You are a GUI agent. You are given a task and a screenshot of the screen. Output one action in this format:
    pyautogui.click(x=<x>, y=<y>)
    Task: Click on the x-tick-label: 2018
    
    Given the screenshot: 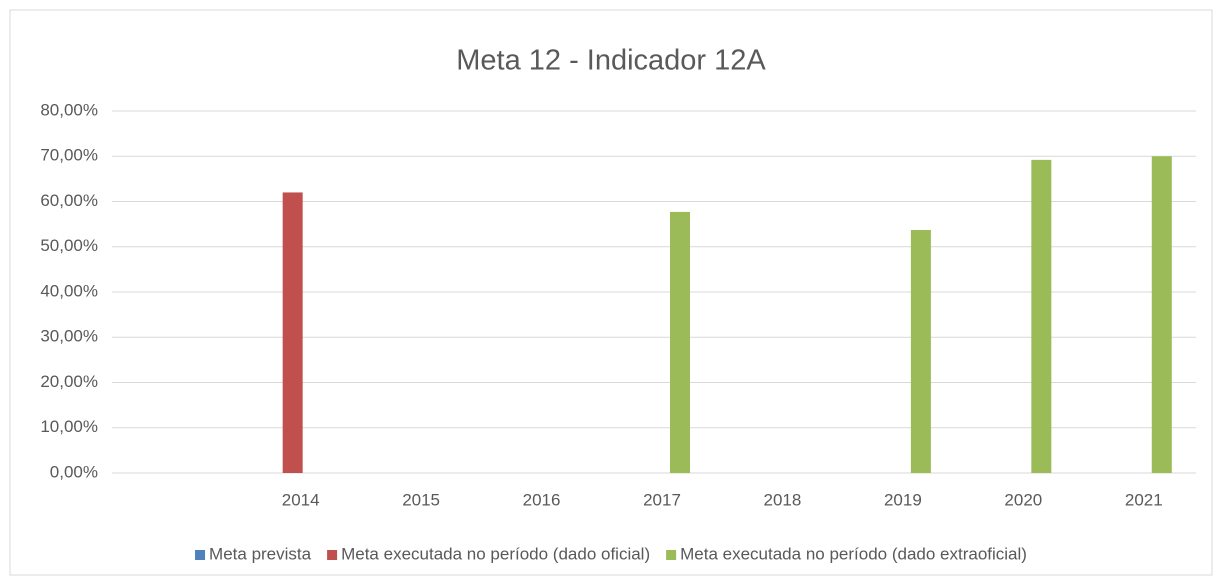 What is the action you would take?
    pyautogui.click(x=783, y=499)
    